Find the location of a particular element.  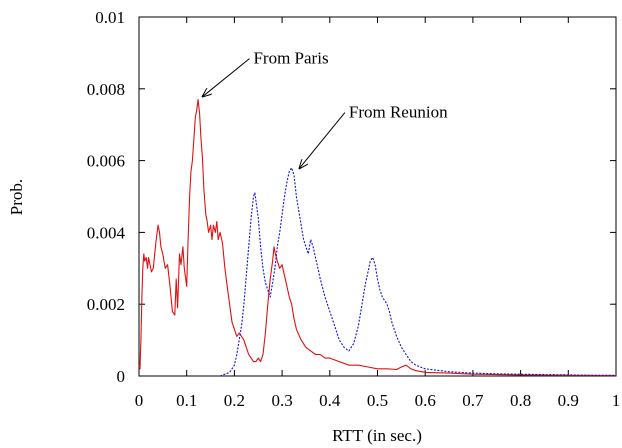

x-tick-label: 1 is located at coordinates (616, 400).